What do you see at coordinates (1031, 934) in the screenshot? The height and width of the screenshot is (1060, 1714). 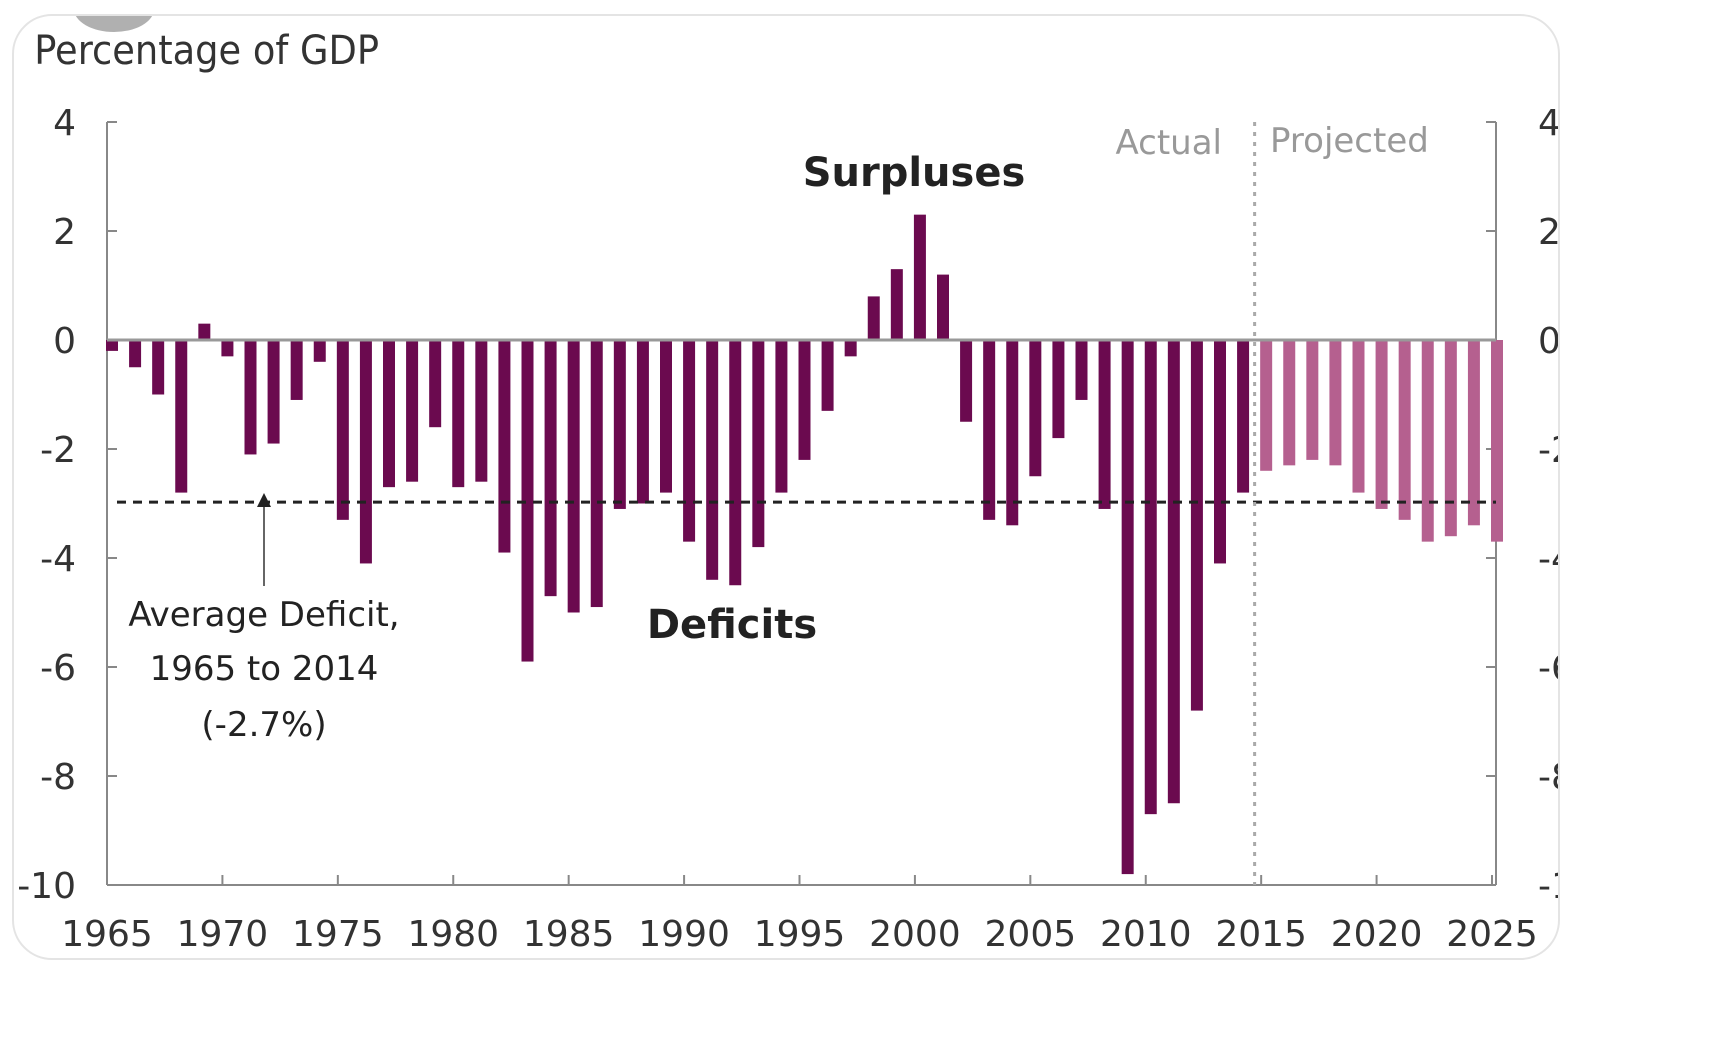 I see `x-tick-label: 2005` at bounding box center [1031, 934].